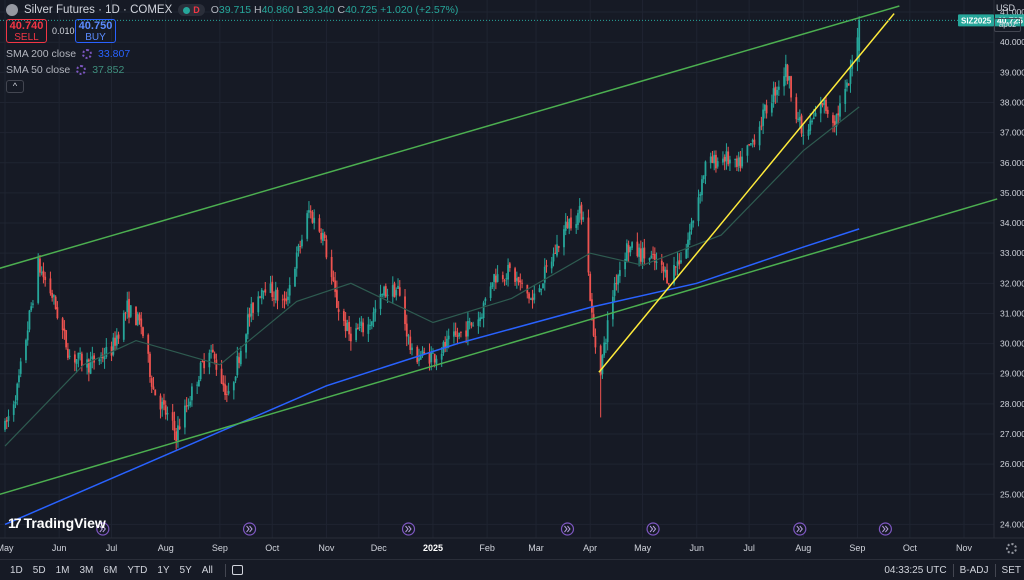 Image resolution: width=1024 pixels, height=580 pixels. Describe the element at coordinates (1012, 283) in the screenshot. I see `y-tick-label: 32.000` at that location.